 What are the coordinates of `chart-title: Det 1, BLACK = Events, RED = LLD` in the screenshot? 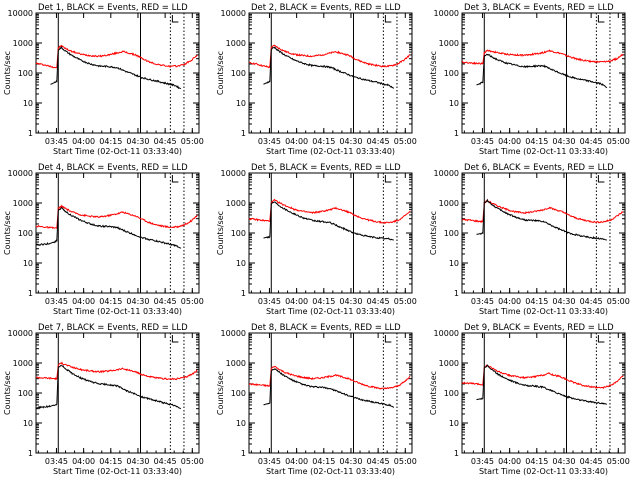 It's located at (113, 8).